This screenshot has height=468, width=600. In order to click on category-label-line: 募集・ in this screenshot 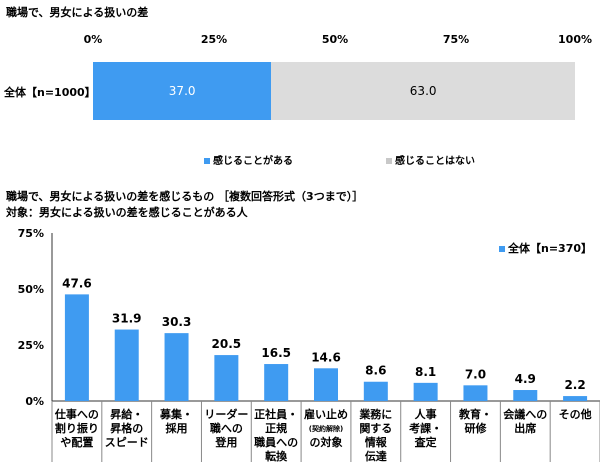, I will do `click(177, 414)`.